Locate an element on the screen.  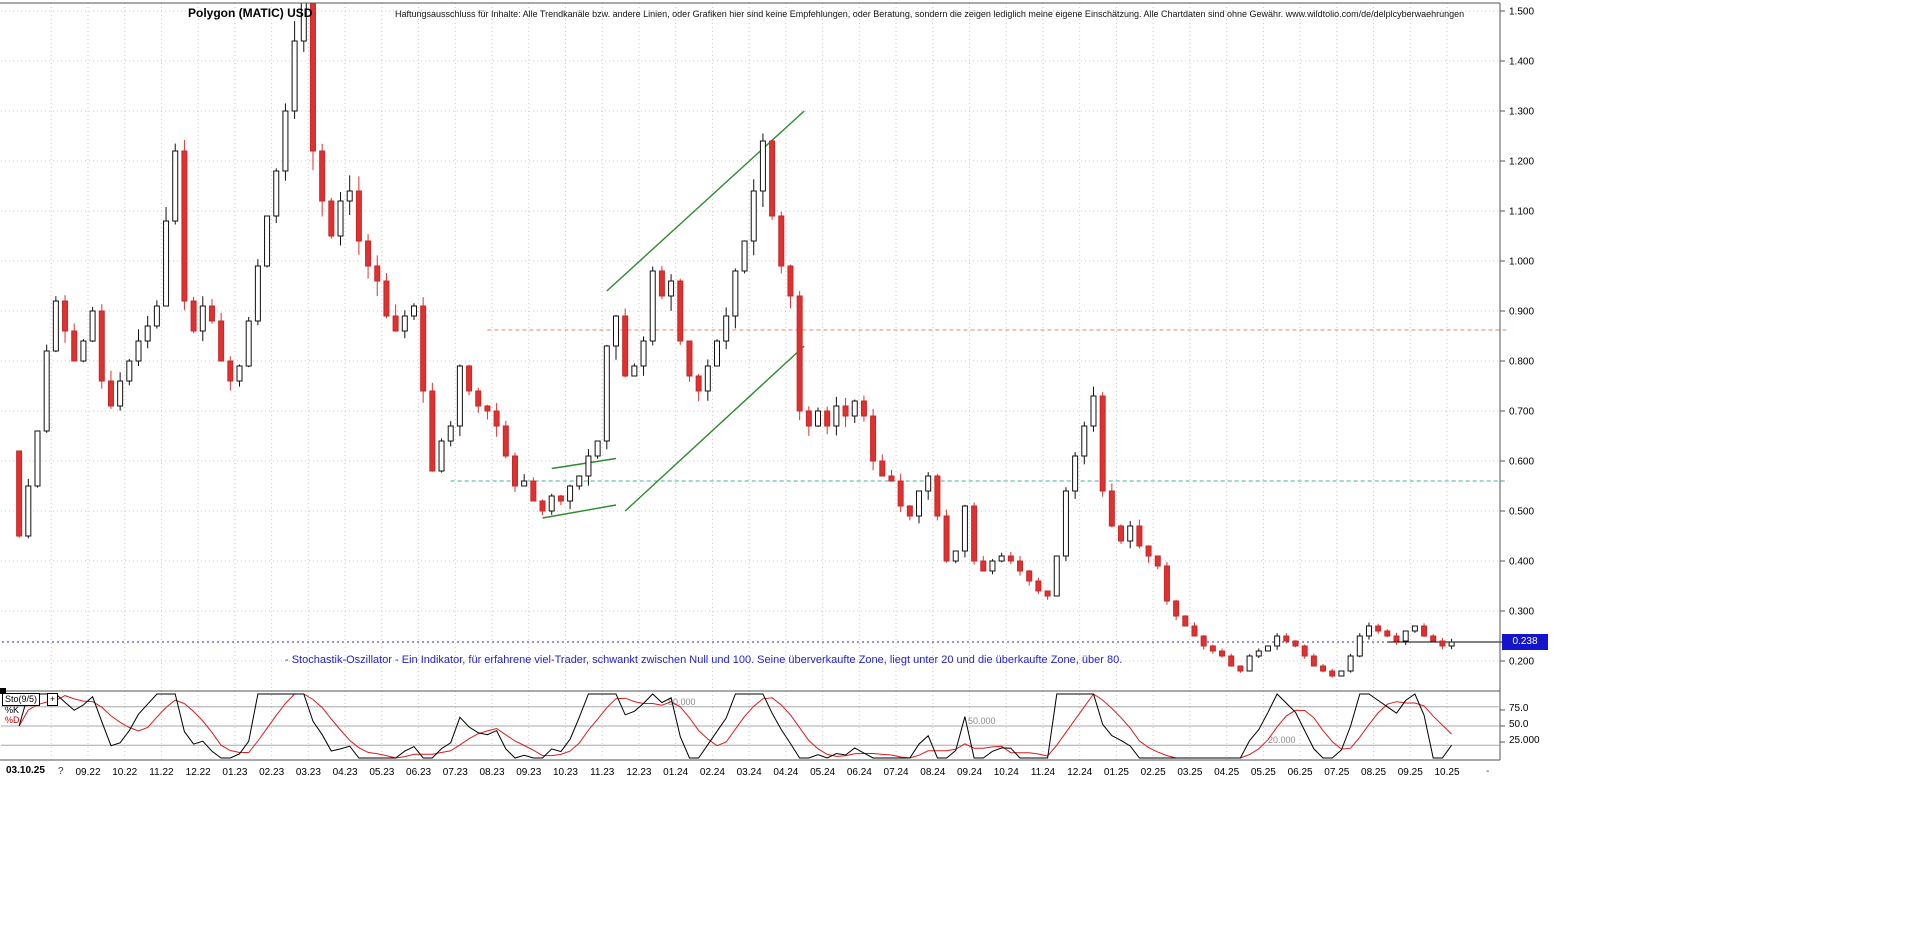
x-tick-label: 11.23 is located at coordinates (602, 772).